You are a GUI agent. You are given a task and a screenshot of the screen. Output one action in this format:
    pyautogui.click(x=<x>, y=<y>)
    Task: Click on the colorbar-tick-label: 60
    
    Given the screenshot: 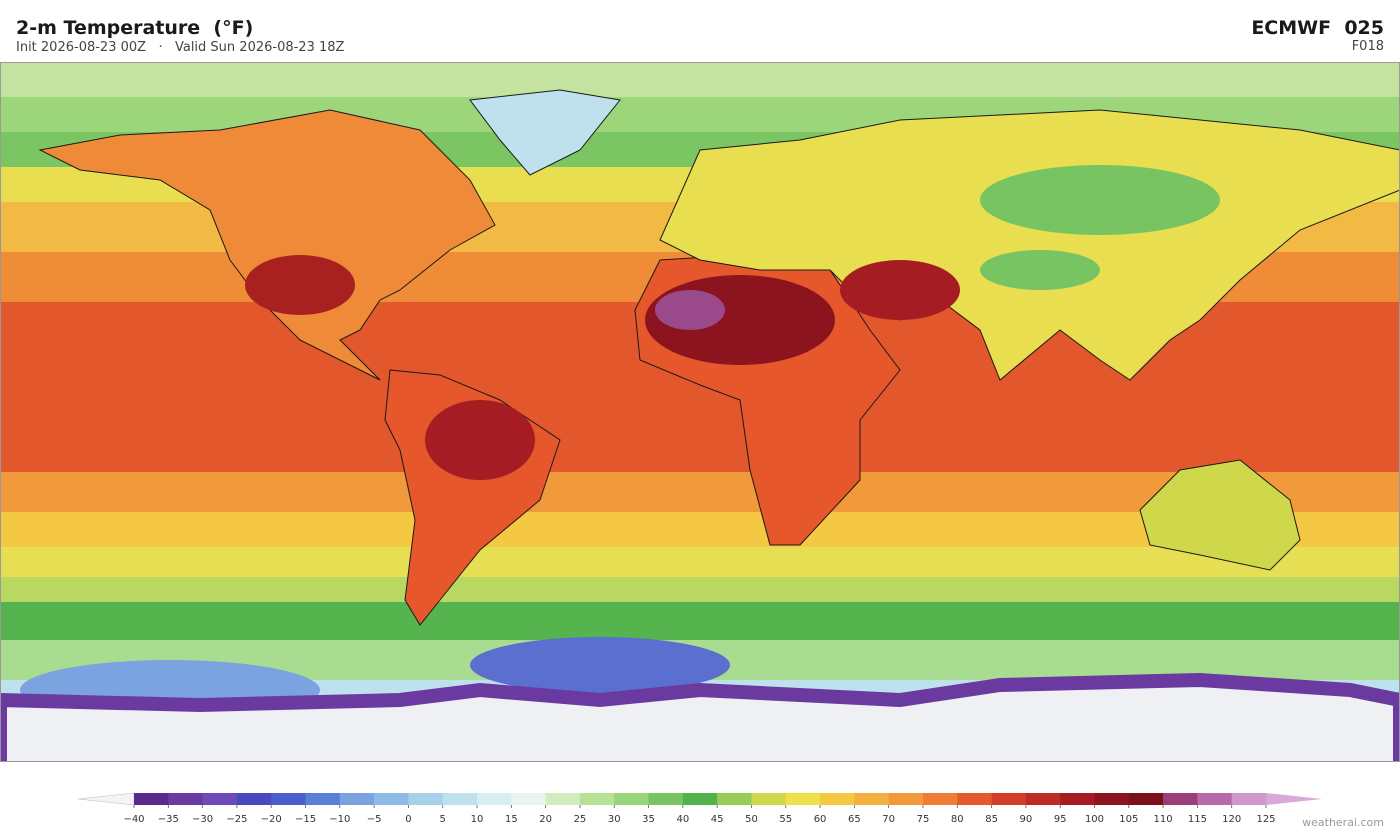 What is the action you would take?
    pyautogui.click(x=820, y=819)
    